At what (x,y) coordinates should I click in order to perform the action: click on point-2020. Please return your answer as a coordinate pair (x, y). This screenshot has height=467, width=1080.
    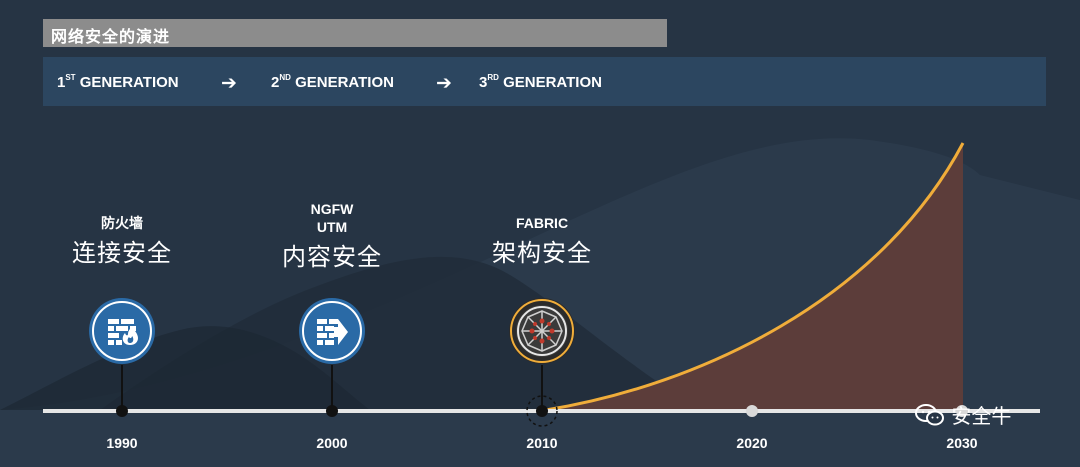
    Looking at the image, I should click on (752, 411).